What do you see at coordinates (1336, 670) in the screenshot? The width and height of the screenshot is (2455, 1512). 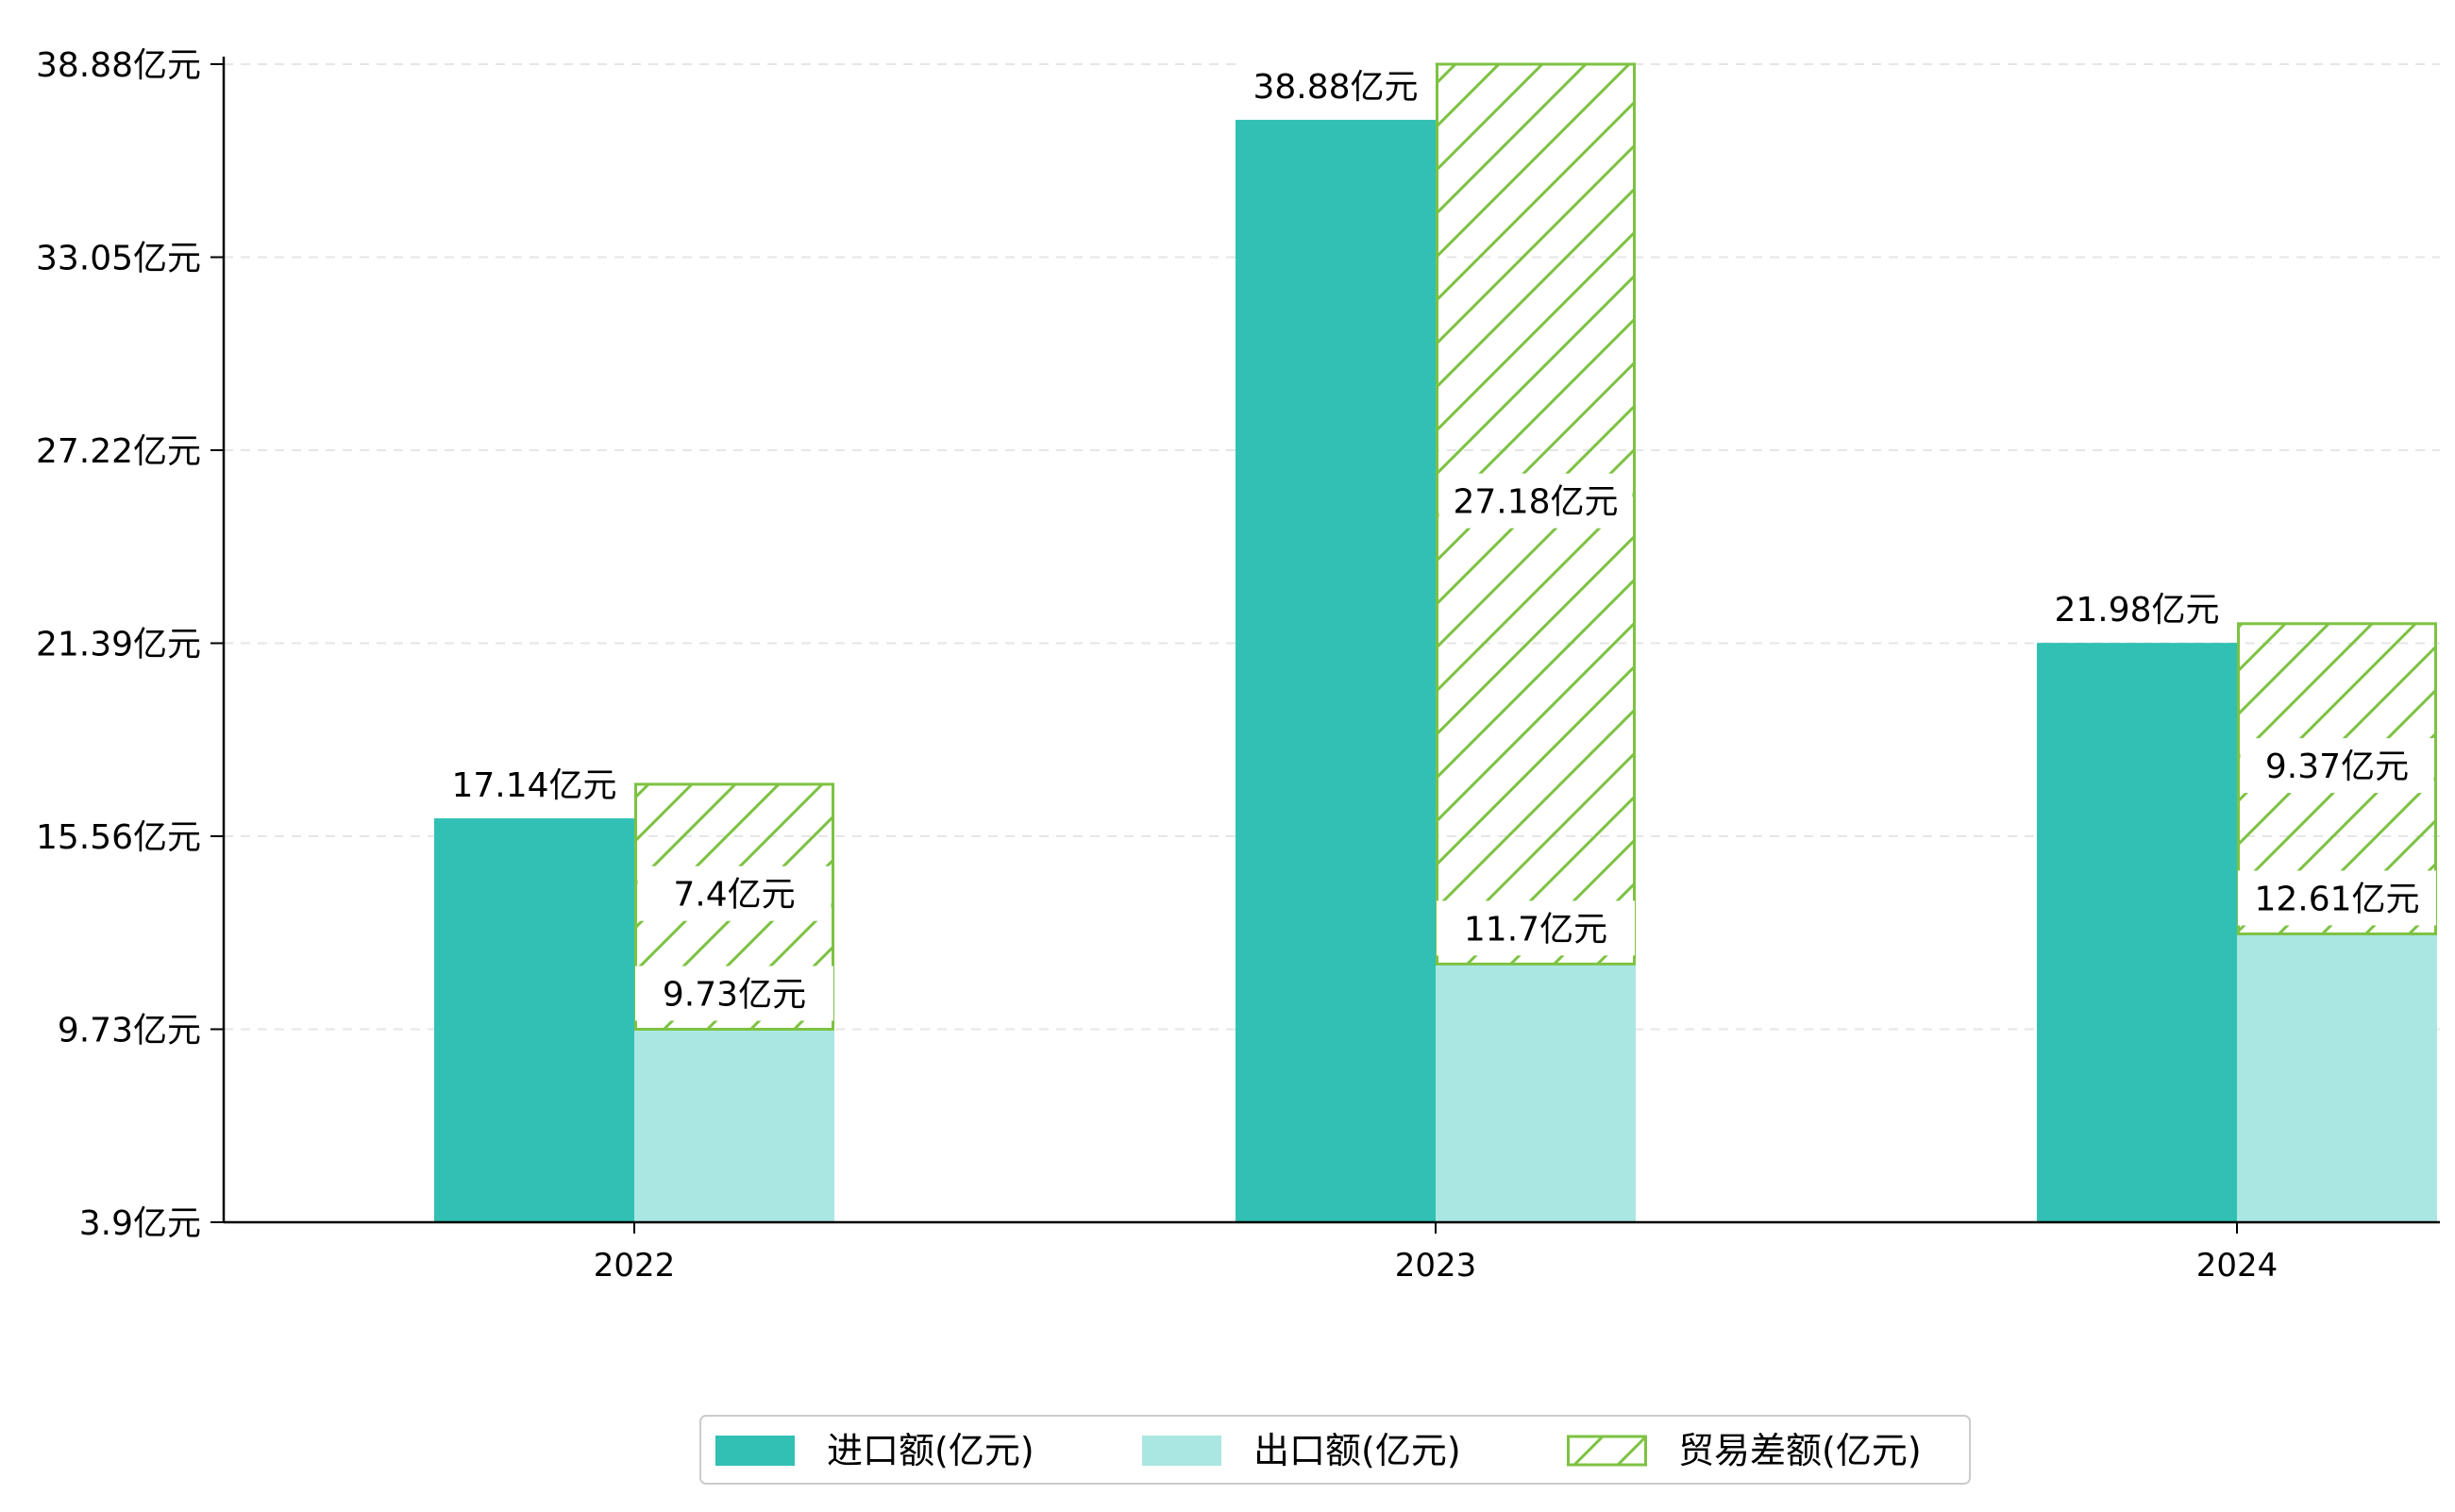 I see `bar-import-2023` at bounding box center [1336, 670].